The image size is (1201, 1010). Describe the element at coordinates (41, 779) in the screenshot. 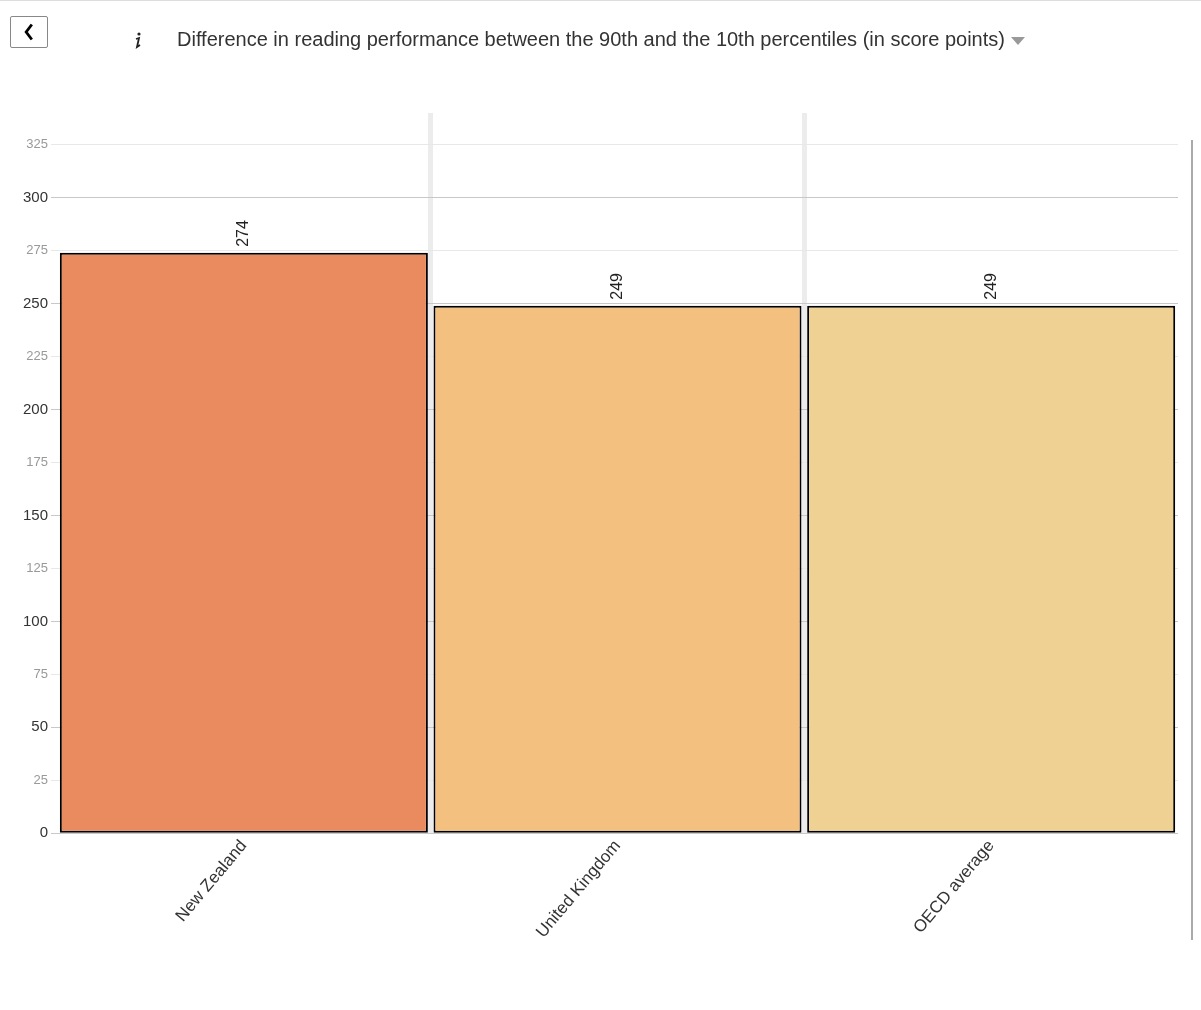

I see `y-tick-label: 25` at that location.